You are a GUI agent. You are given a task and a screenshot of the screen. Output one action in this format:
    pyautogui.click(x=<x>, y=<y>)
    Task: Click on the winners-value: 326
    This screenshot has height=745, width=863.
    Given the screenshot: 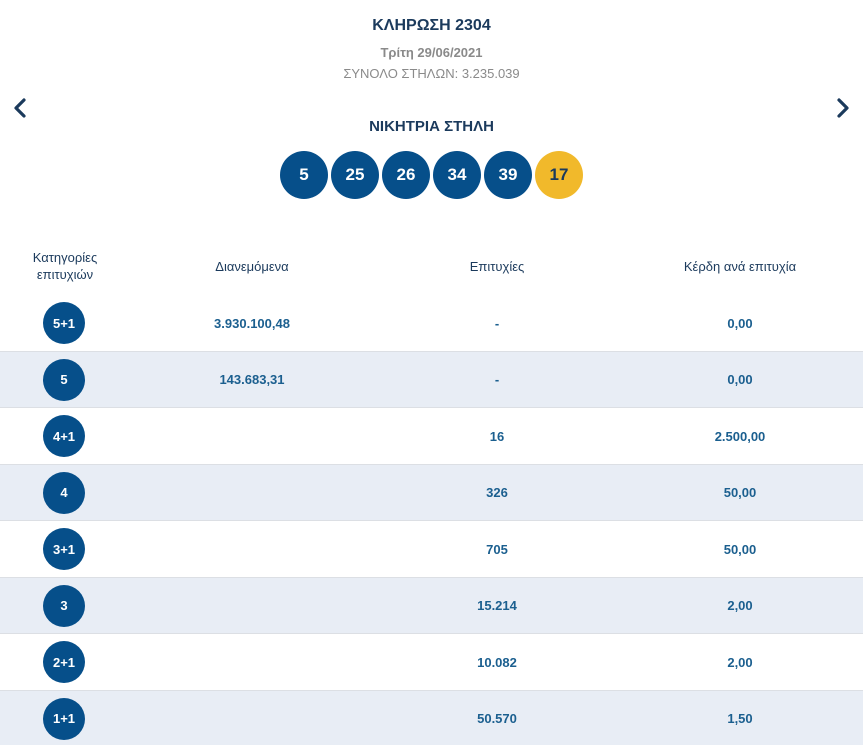 What is the action you would take?
    pyautogui.click(x=497, y=492)
    